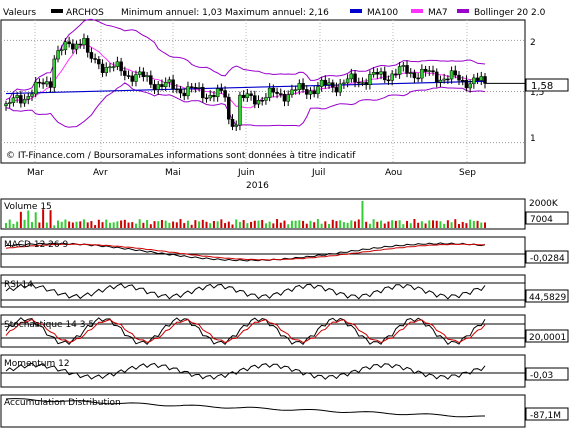  What do you see at coordinates (547, 414) in the screenshot?
I see `accumulation-value-box` at bounding box center [547, 414].